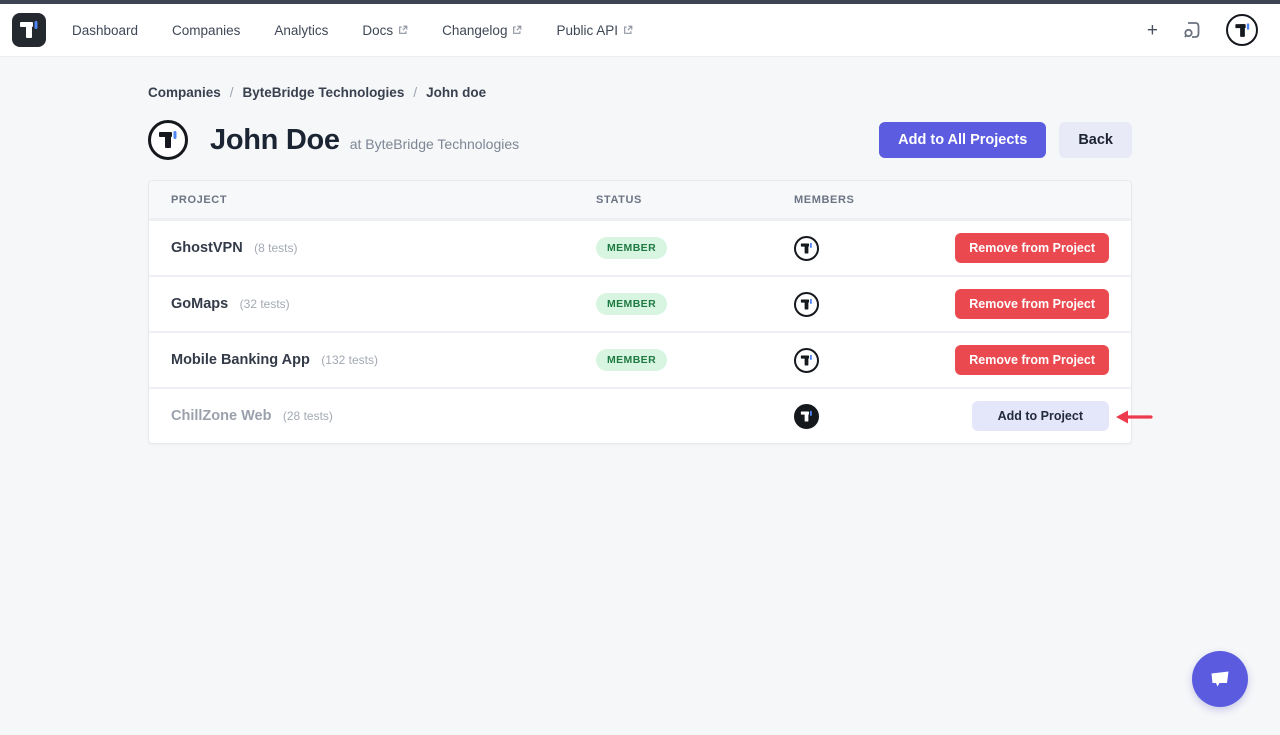  What do you see at coordinates (207, 248) in the screenshot?
I see `project-name: GhostVPN` at bounding box center [207, 248].